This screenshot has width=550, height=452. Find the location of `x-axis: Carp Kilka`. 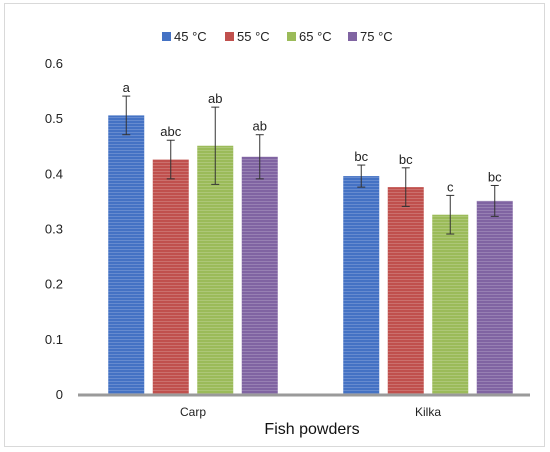

x-axis: Carp Kilka is located at coordinates (304, 406).